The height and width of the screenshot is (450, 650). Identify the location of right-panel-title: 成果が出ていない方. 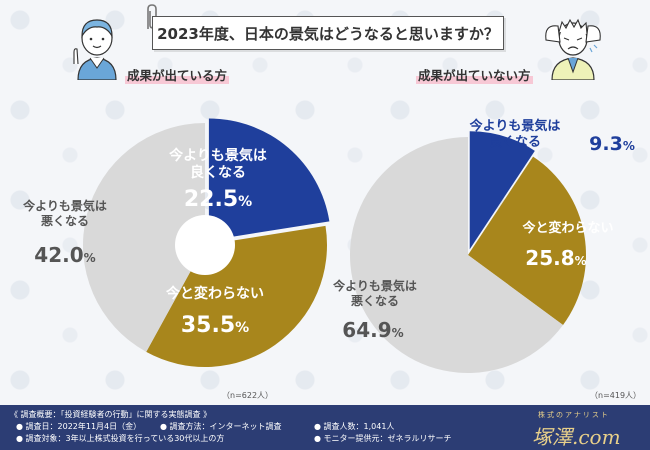
(474, 76).